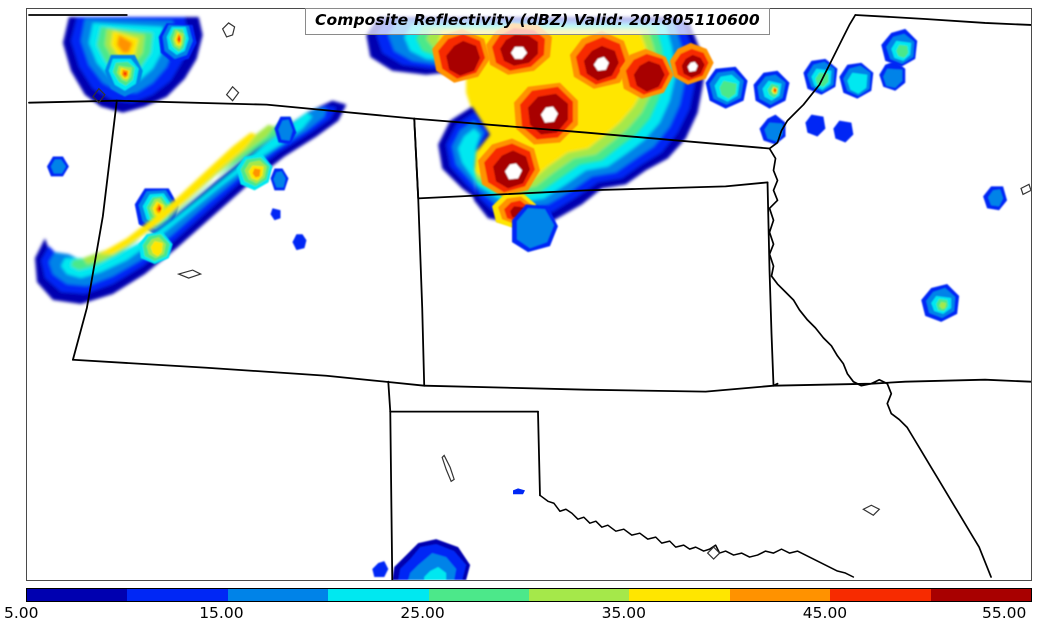 The image size is (1060, 633). Describe the element at coordinates (535, 228) in the screenshot. I see `echo-mcs-south-cell-b` at that location.